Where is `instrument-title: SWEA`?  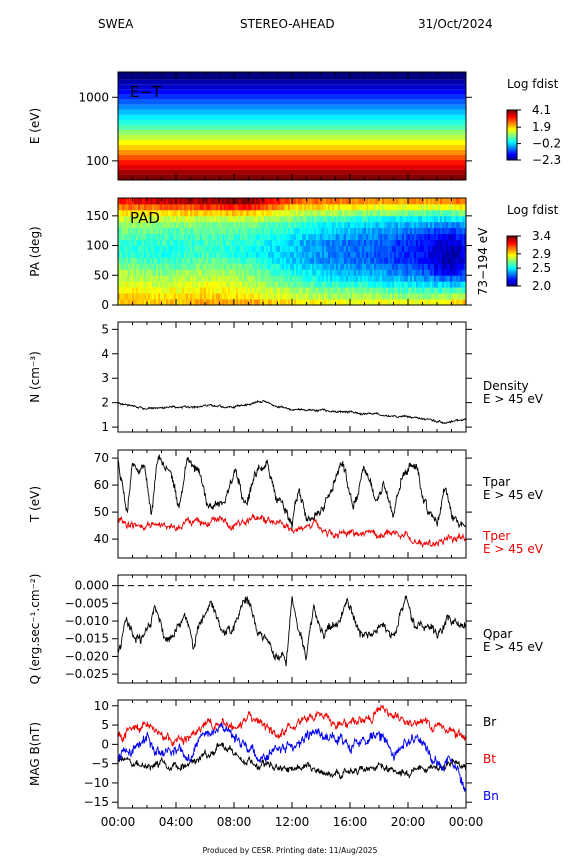 instrument-title: SWEA is located at coordinates (116, 24).